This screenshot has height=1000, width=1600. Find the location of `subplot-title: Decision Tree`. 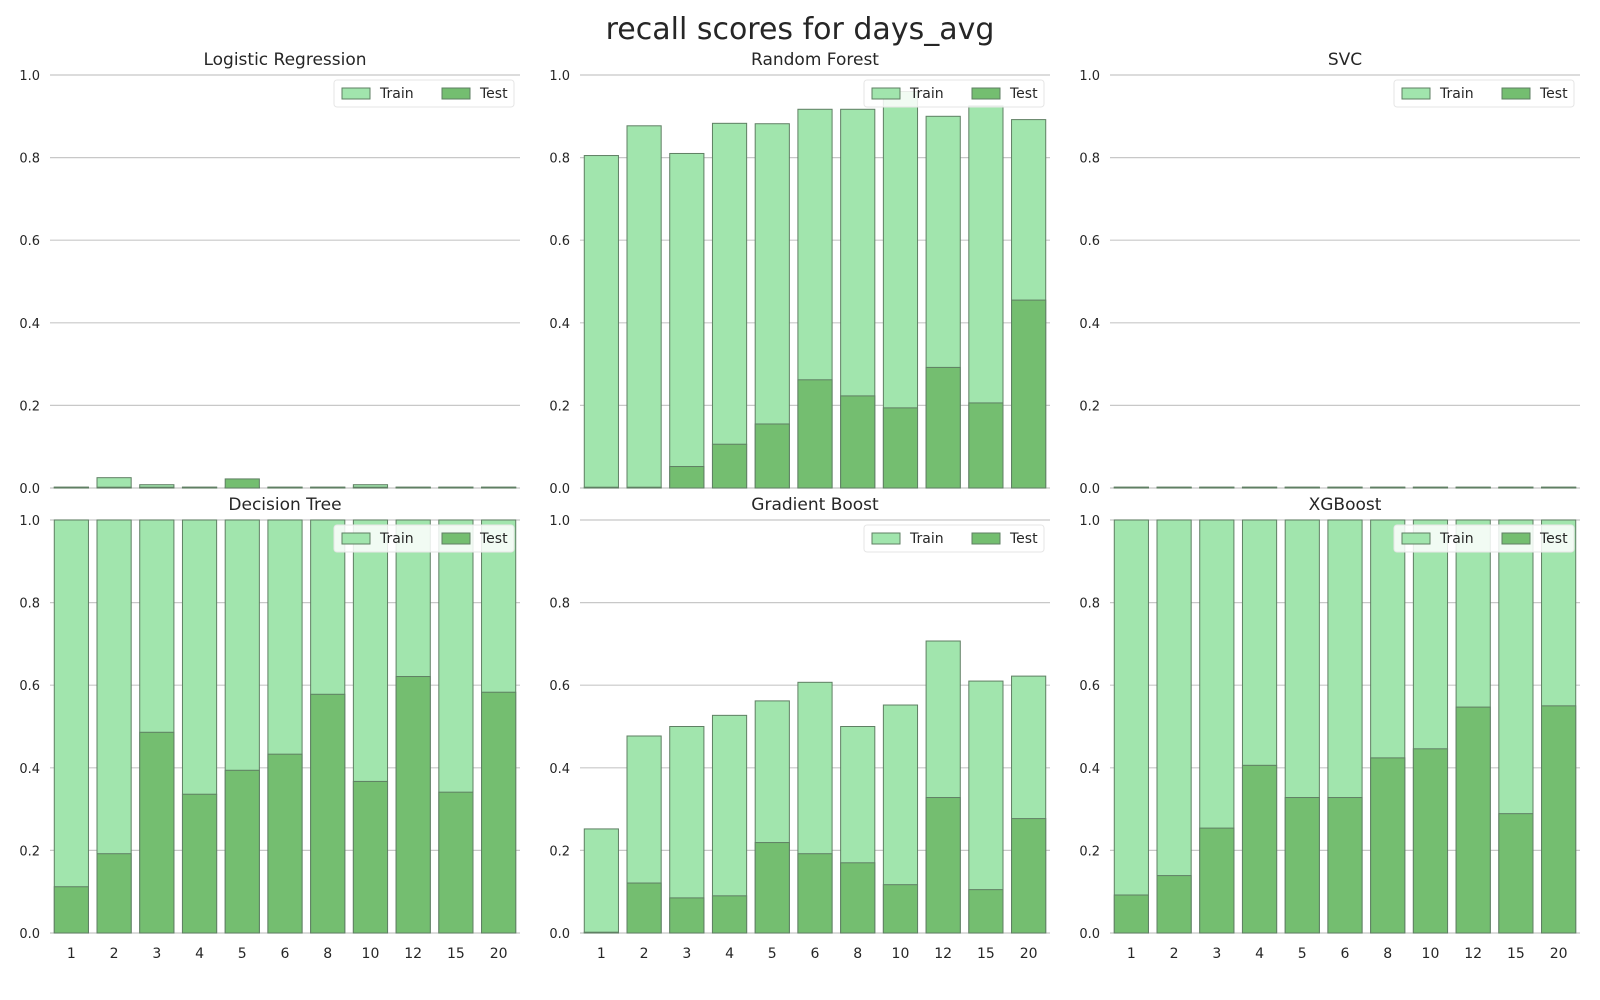

subplot-title: Decision Tree is located at coordinates (284, 505).